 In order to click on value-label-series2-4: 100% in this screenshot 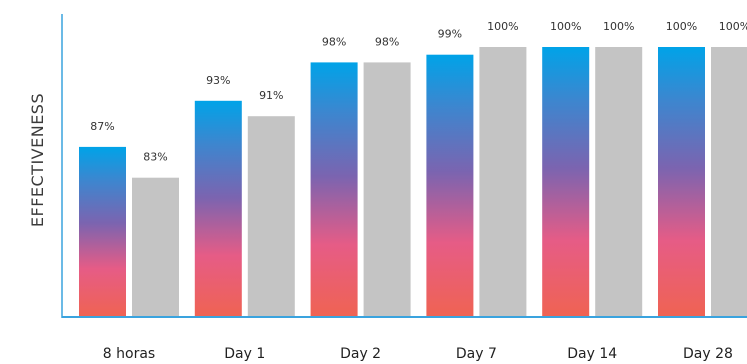, I will do `click(618, 26)`.